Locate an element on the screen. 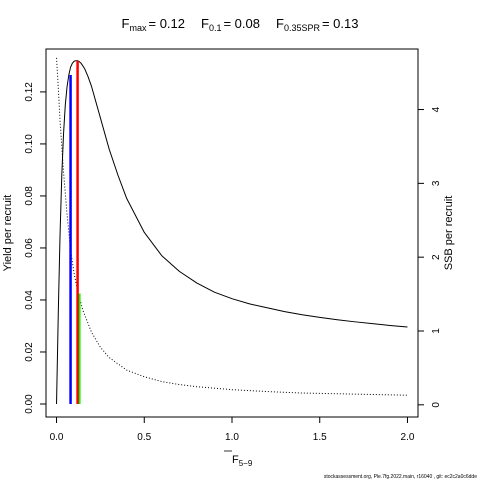  y-right-tick-label: 4 is located at coordinates (436, 109).